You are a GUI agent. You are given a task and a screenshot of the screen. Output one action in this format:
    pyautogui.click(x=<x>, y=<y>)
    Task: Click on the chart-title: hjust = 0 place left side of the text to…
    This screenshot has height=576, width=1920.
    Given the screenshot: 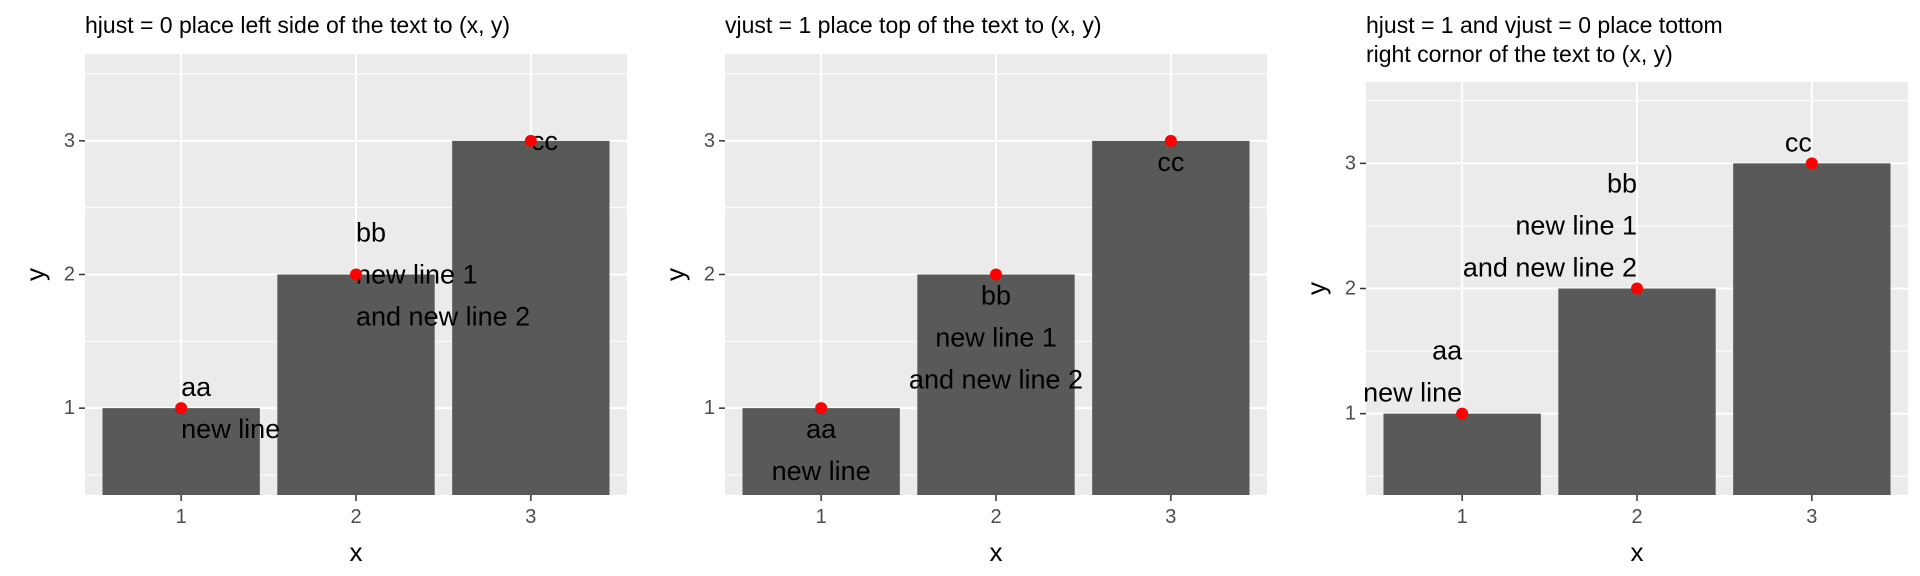 What is the action you would take?
    pyautogui.click(x=297, y=25)
    